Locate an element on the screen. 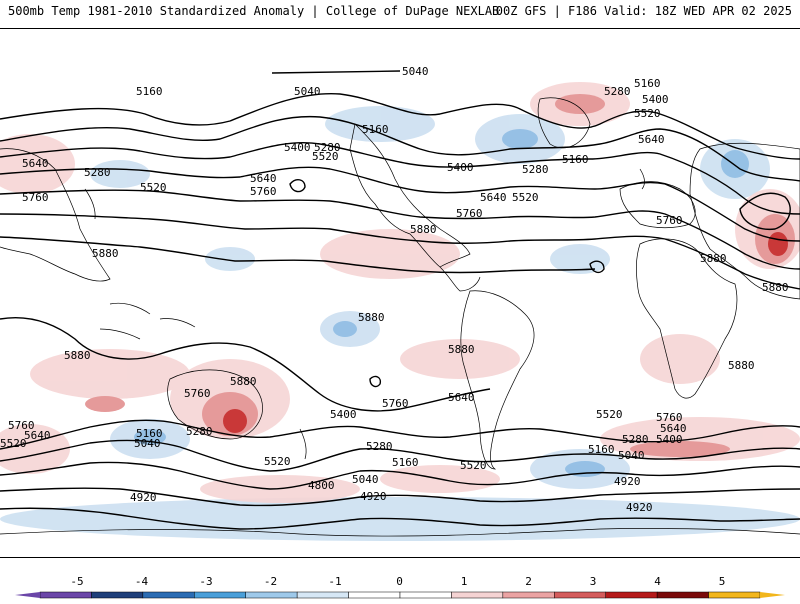 This screenshot has height=604, width=800. colorbar-max-arrow is located at coordinates (772, 595).